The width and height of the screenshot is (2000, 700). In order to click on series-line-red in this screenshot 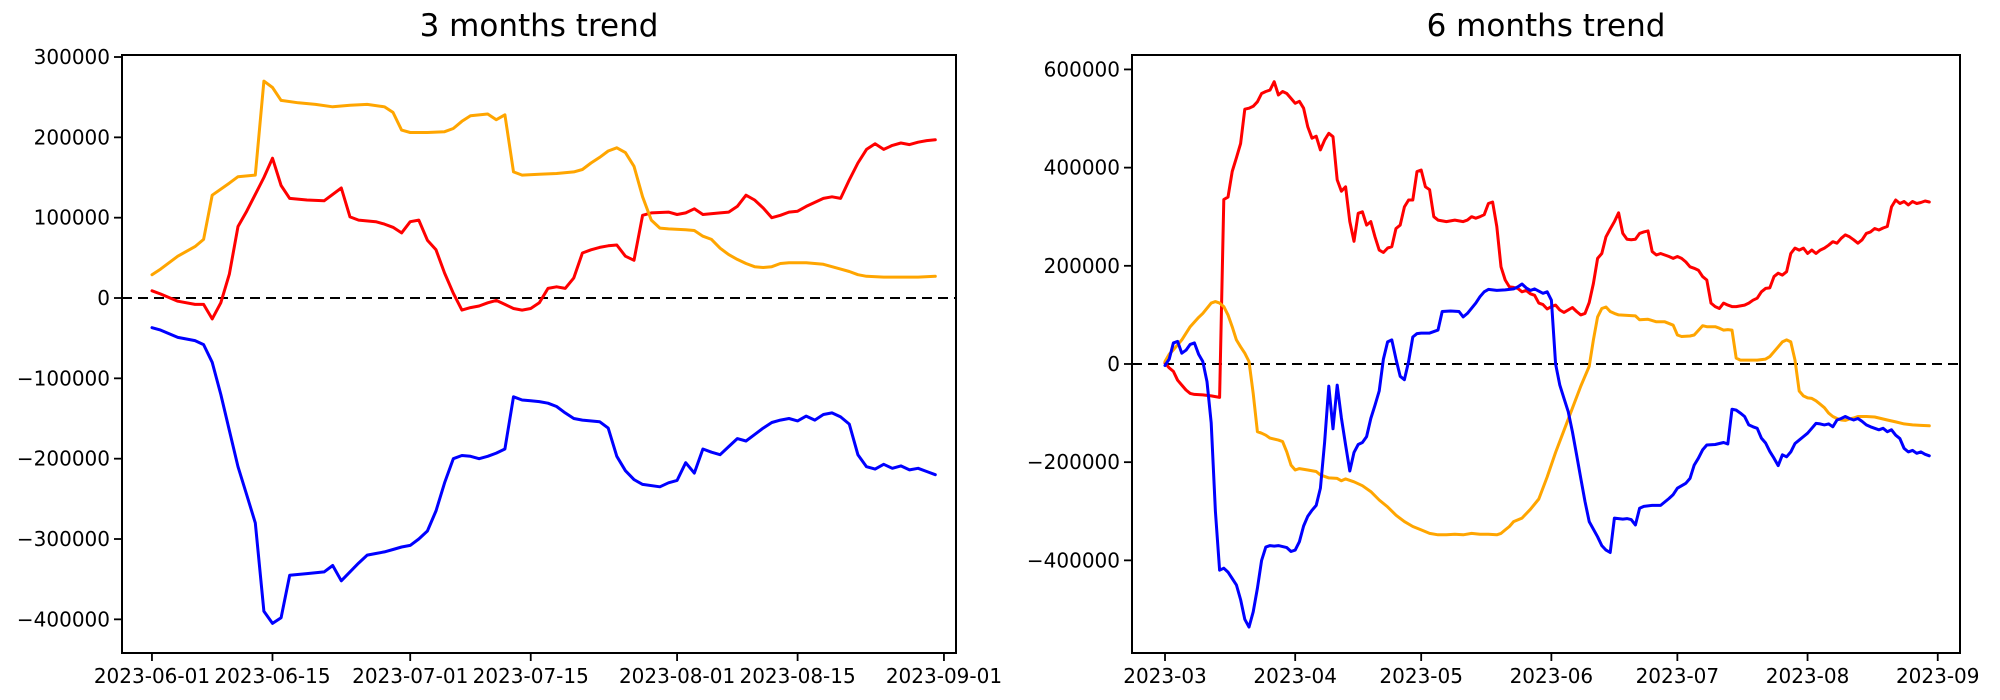, I will do `click(543, 229)`.